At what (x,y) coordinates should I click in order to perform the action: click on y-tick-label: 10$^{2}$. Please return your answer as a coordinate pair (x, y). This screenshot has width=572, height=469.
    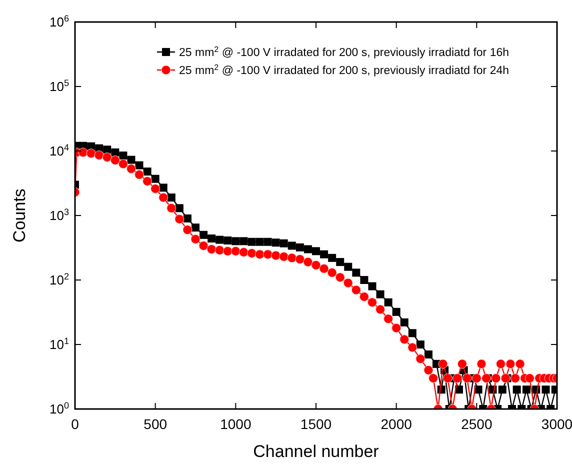
    Looking at the image, I should click on (59, 280).